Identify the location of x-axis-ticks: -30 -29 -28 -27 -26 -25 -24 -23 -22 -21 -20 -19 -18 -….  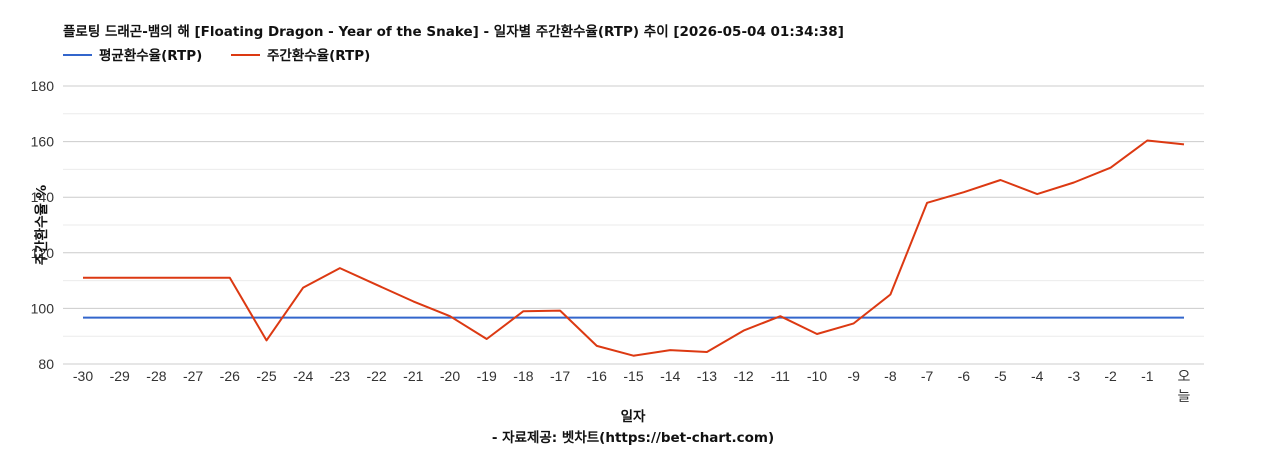
(632, 386).